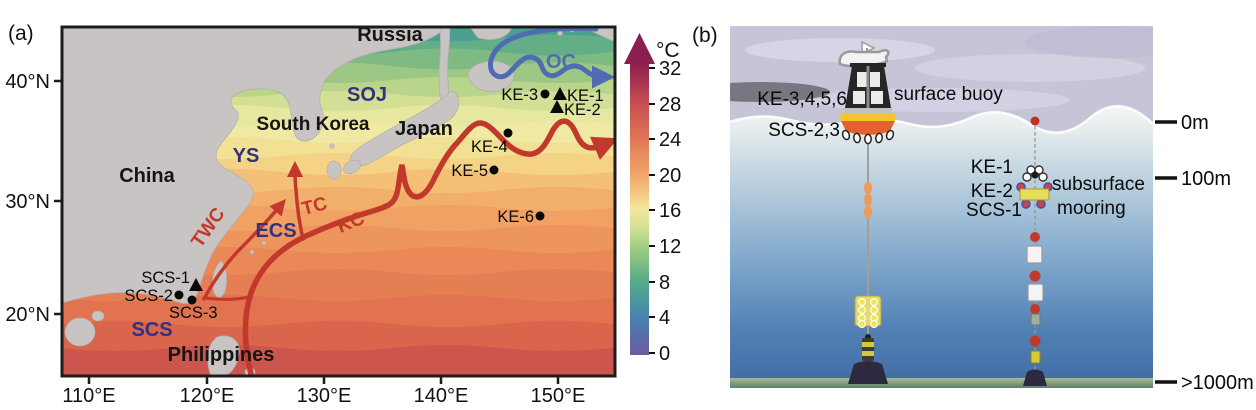  Describe the element at coordinates (441, 396) in the screenshot. I see `x-tick-140e: 140°E` at that location.